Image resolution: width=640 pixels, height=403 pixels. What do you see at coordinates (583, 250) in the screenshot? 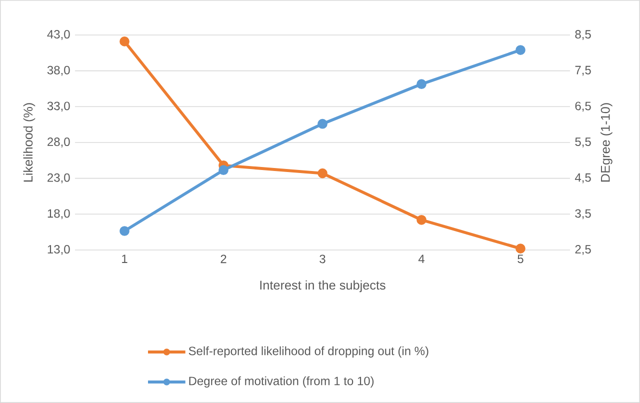
I see `y2-tick-label: 2,5` at bounding box center [583, 250].